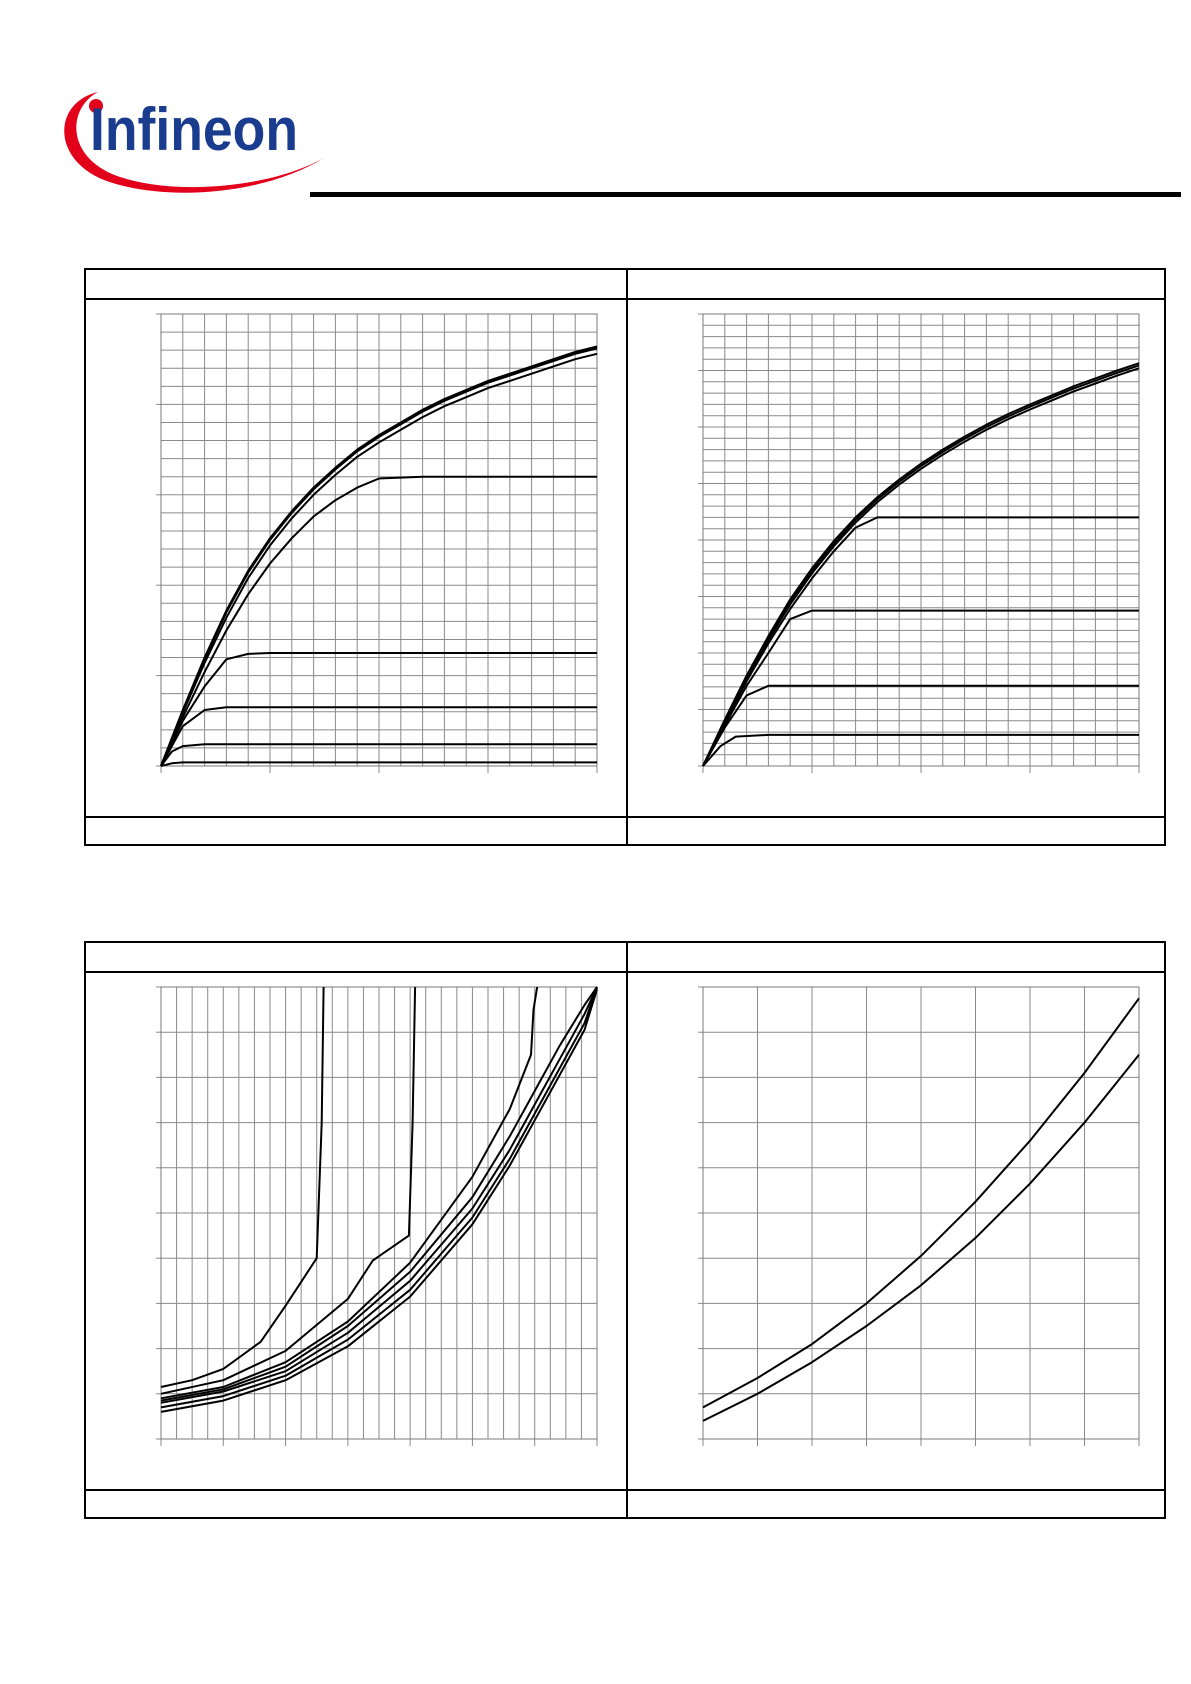 This screenshot has width=1191, height=1684. What do you see at coordinates (745, 194) in the screenshot?
I see `header-rule` at bounding box center [745, 194].